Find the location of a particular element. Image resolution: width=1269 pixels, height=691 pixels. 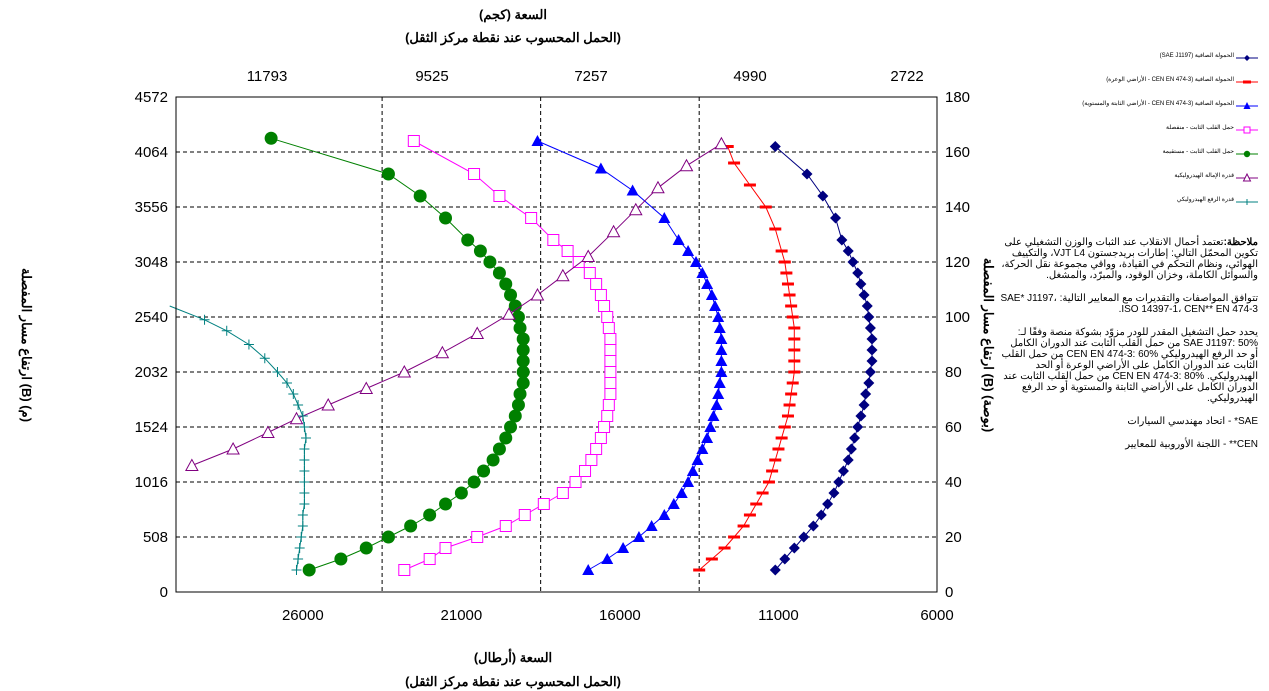

legend-swatch-tipping-straight is located at coordinates (1247, 154).